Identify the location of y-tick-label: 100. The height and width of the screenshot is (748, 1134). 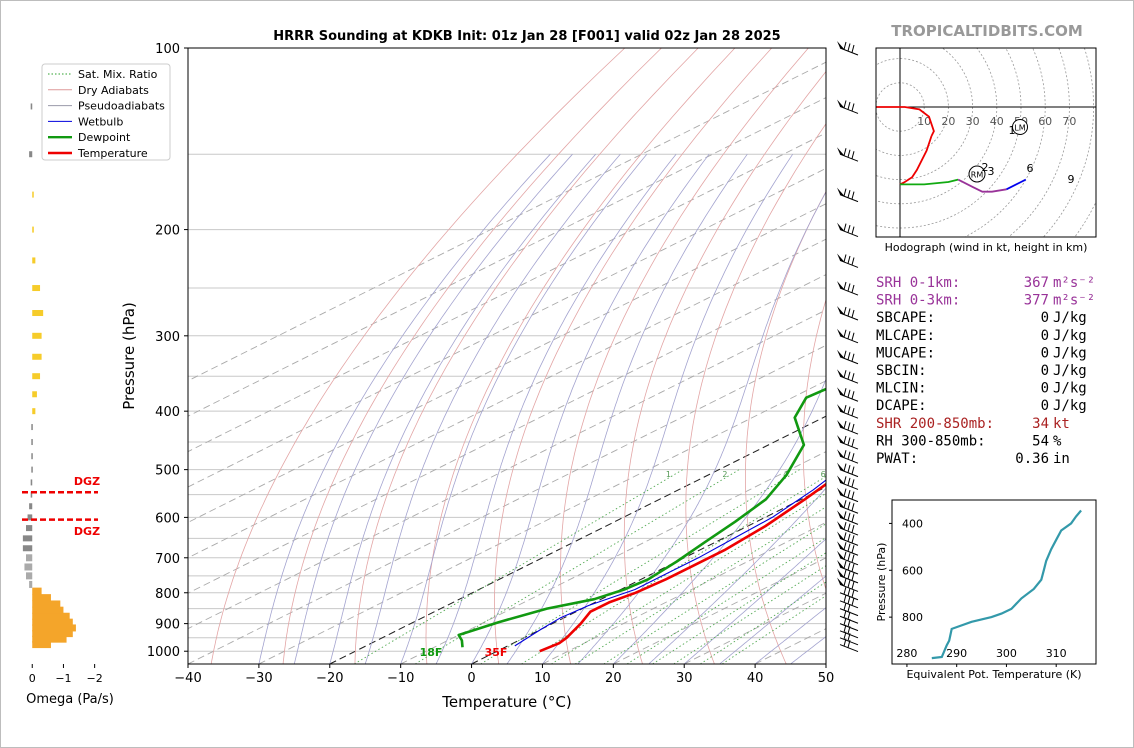
(167, 49).